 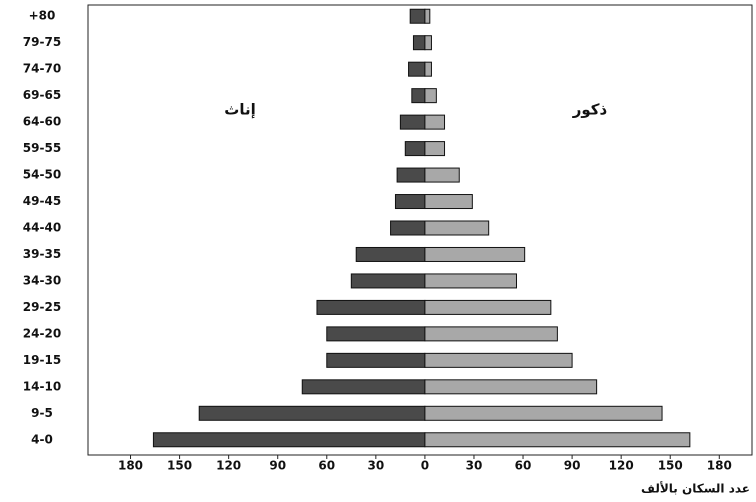 What do you see at coordinates (42, 254) in the screenshot?
I see `y-tick-label: 39-35` at bounding box center [42, 254].